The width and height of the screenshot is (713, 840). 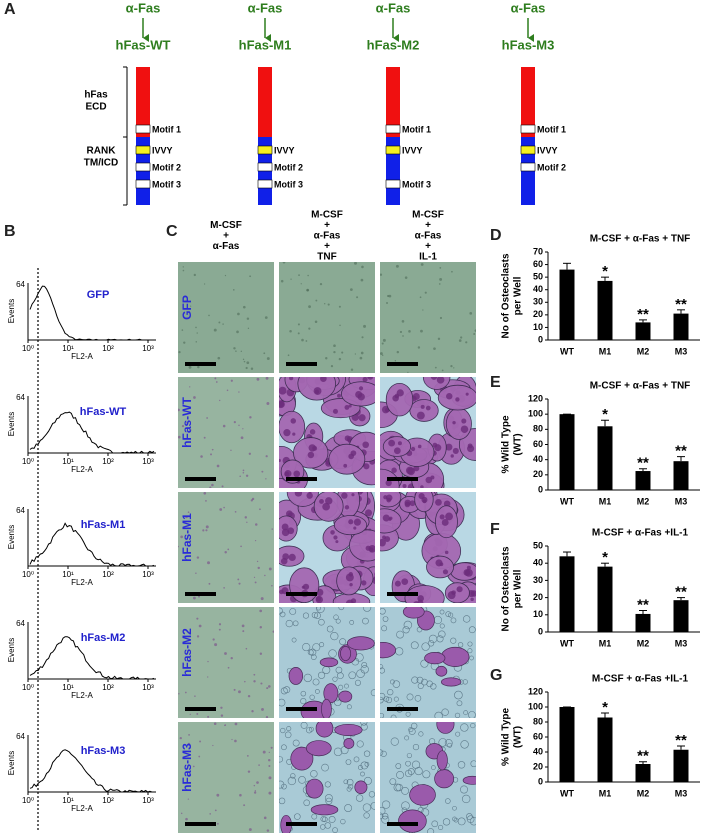 What do you see at coordinates (538, 614) in the screenshot?
I see `y-tick-label: 10` at bounding box center [538, 614].